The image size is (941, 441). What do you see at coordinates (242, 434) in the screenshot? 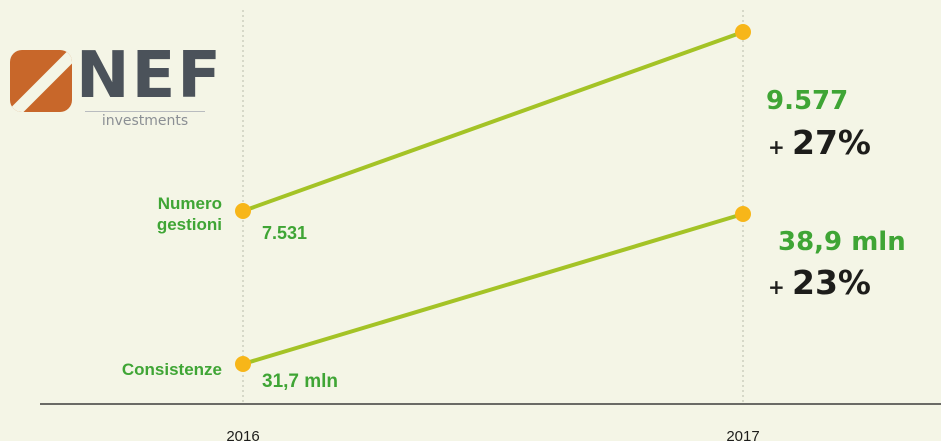
I see `x-tick-label-2016: 2016` at bounding box center [242, 434].